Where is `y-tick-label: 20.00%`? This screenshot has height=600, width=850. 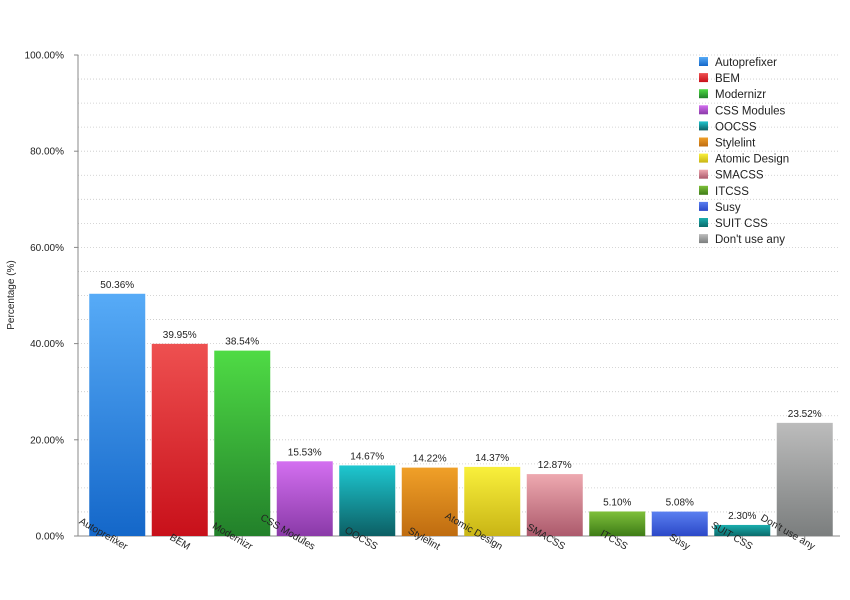 y-tick-label: 20.00% is located at coordinates (47, 440).